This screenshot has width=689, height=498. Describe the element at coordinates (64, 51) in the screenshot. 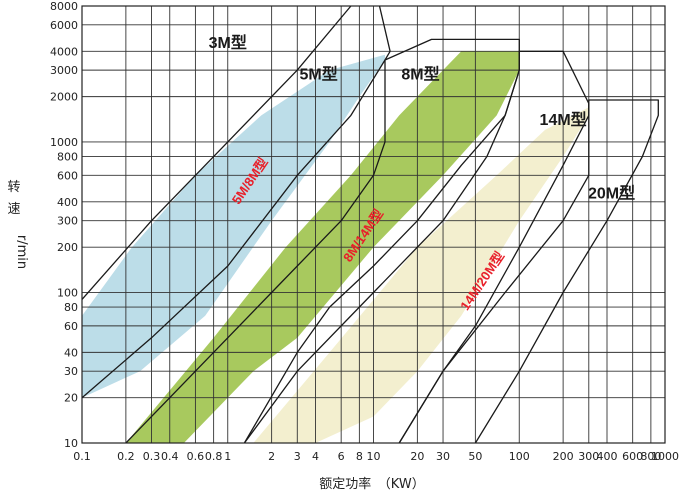

I see `y-tick-label: 4000` at that location.